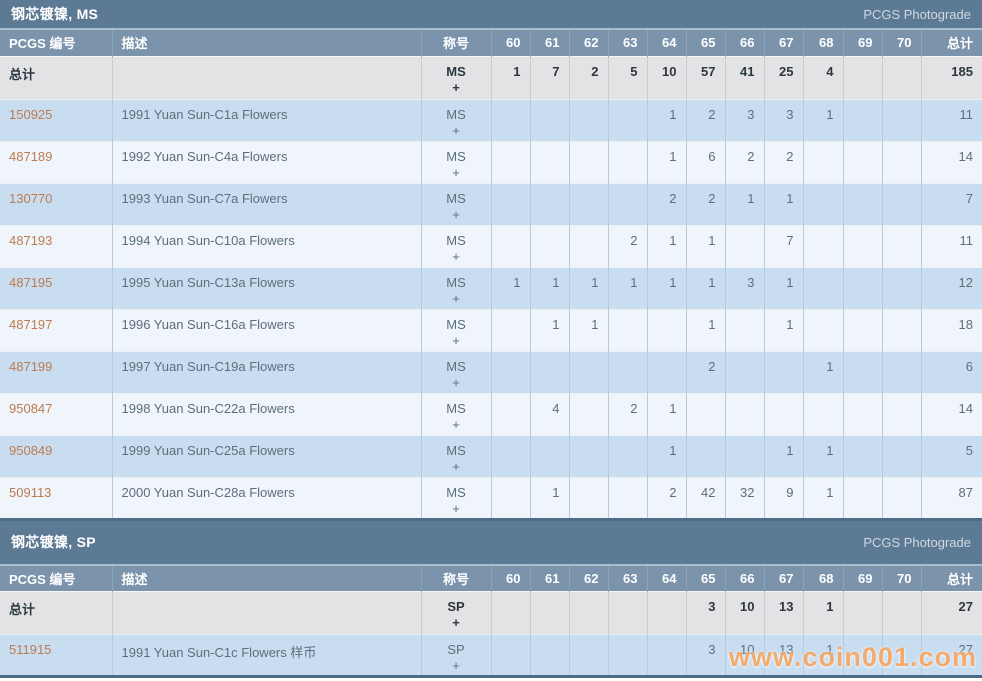  I want to click on totals-grade-61-count: 7, so click(549, 77).